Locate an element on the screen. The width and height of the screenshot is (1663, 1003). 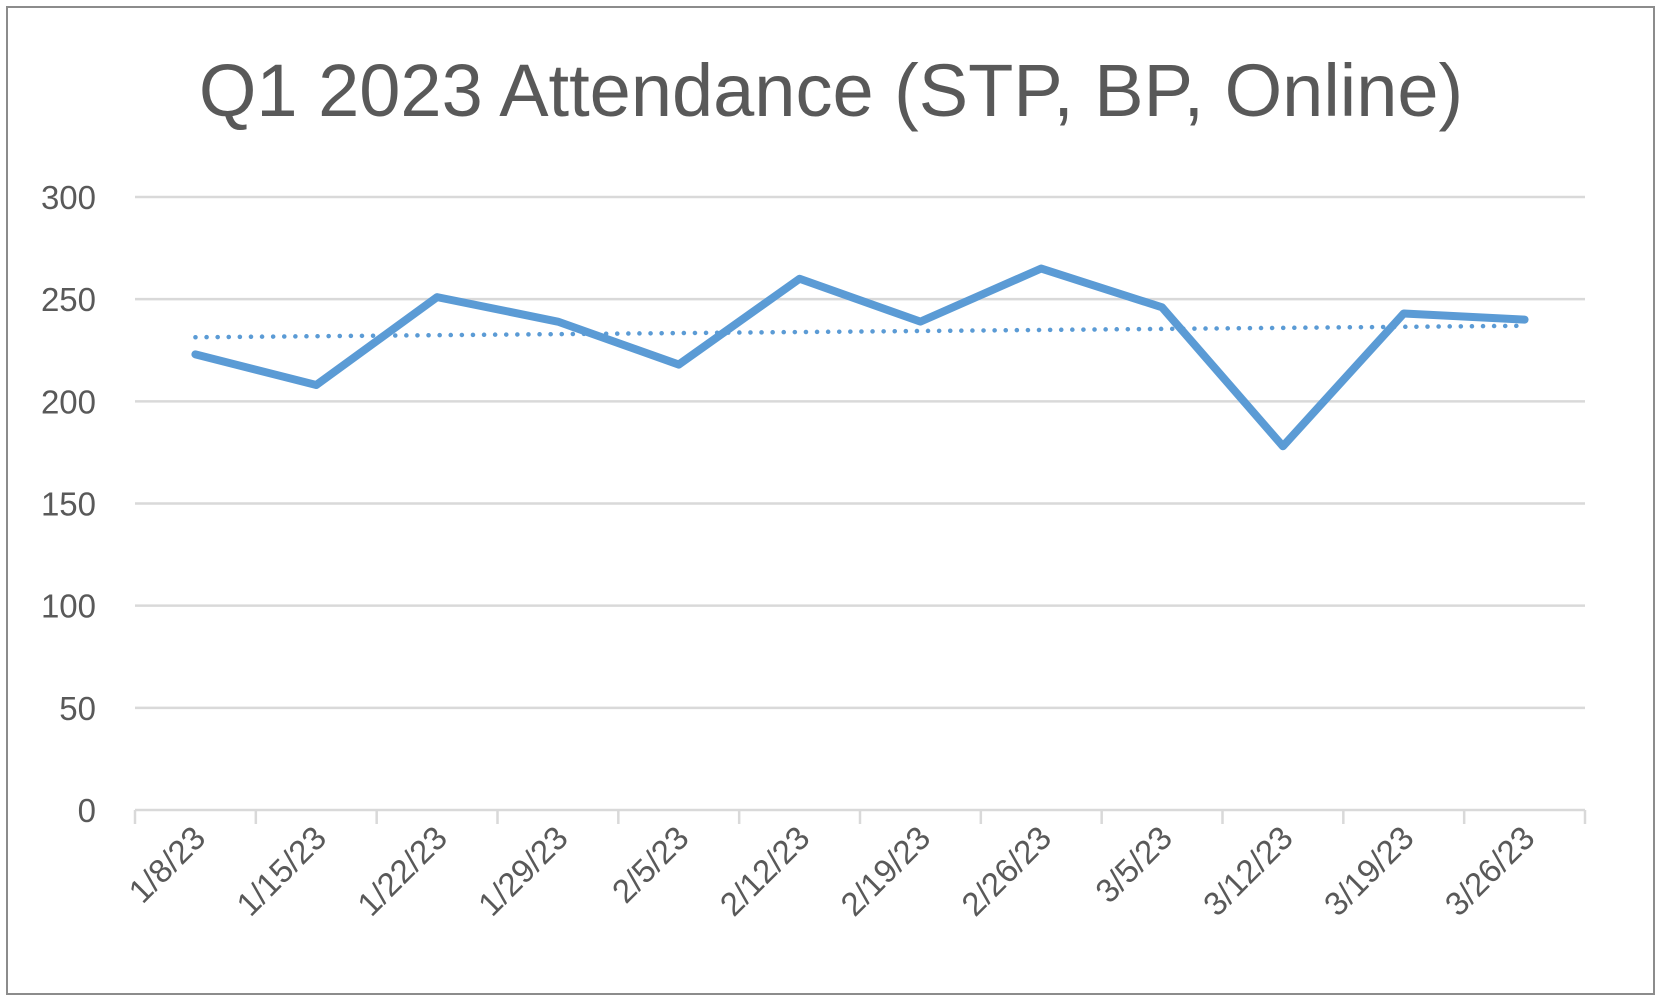
x-tick-label: 3/26/23 is located at coordinates (1490, 871).